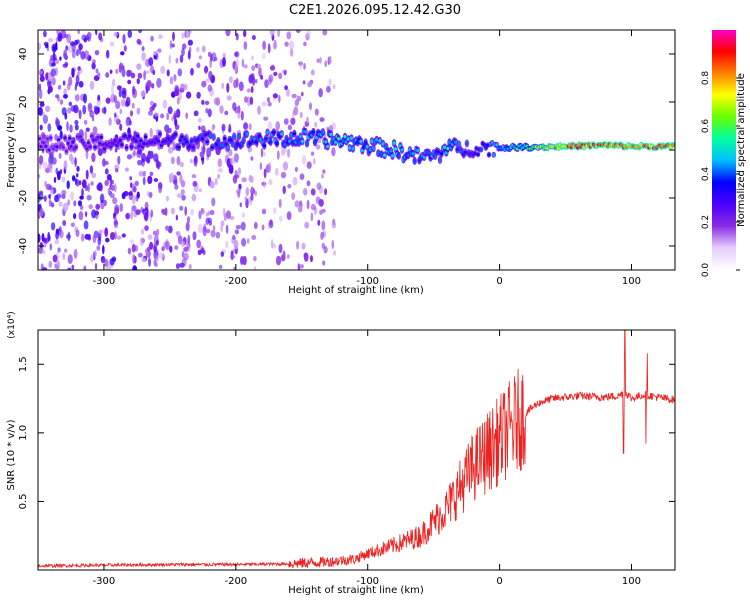  What do you see at coordinates (724, 150) in the screenshot?
I see `colorbar-gradient` at bounding box center [724, 150].